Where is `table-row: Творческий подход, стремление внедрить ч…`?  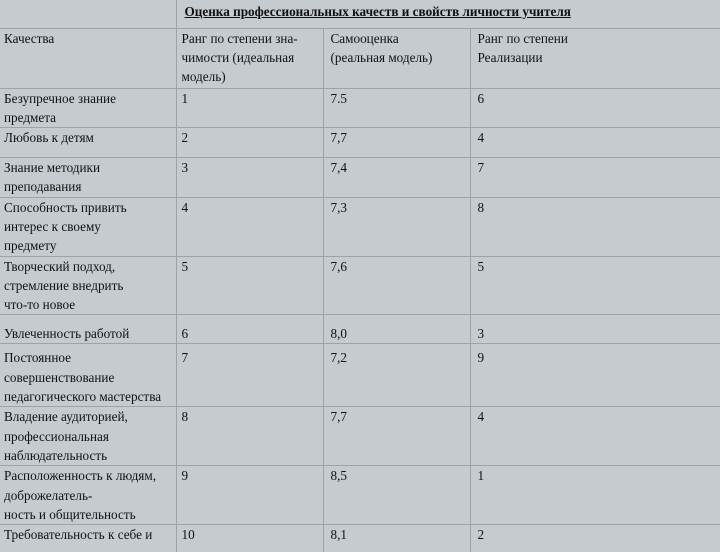
table-row: Творческий подход, стремление внедрить ч… is located at coordinates (360, 285).